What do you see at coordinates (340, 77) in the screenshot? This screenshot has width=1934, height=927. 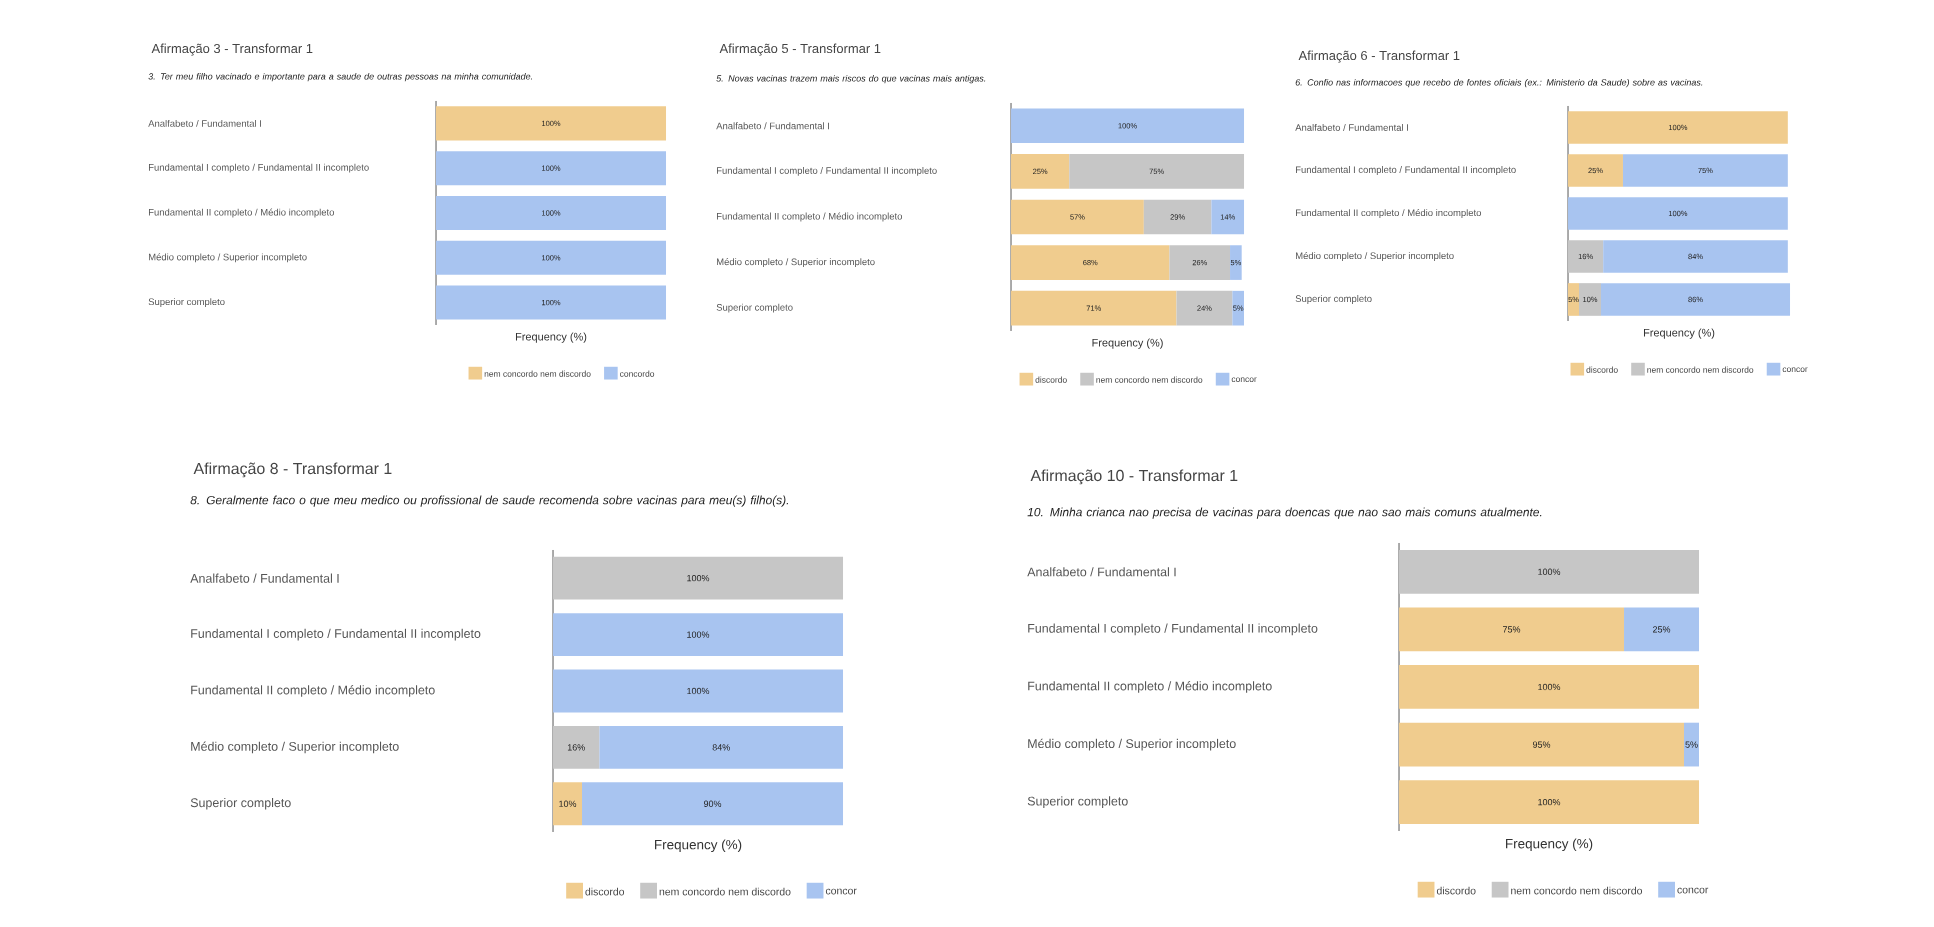 I see `text: 3. Ter meu filho vacinado e importante para a saude de outras pessoas na minha comunidade.` at bounding box center [340, 77].